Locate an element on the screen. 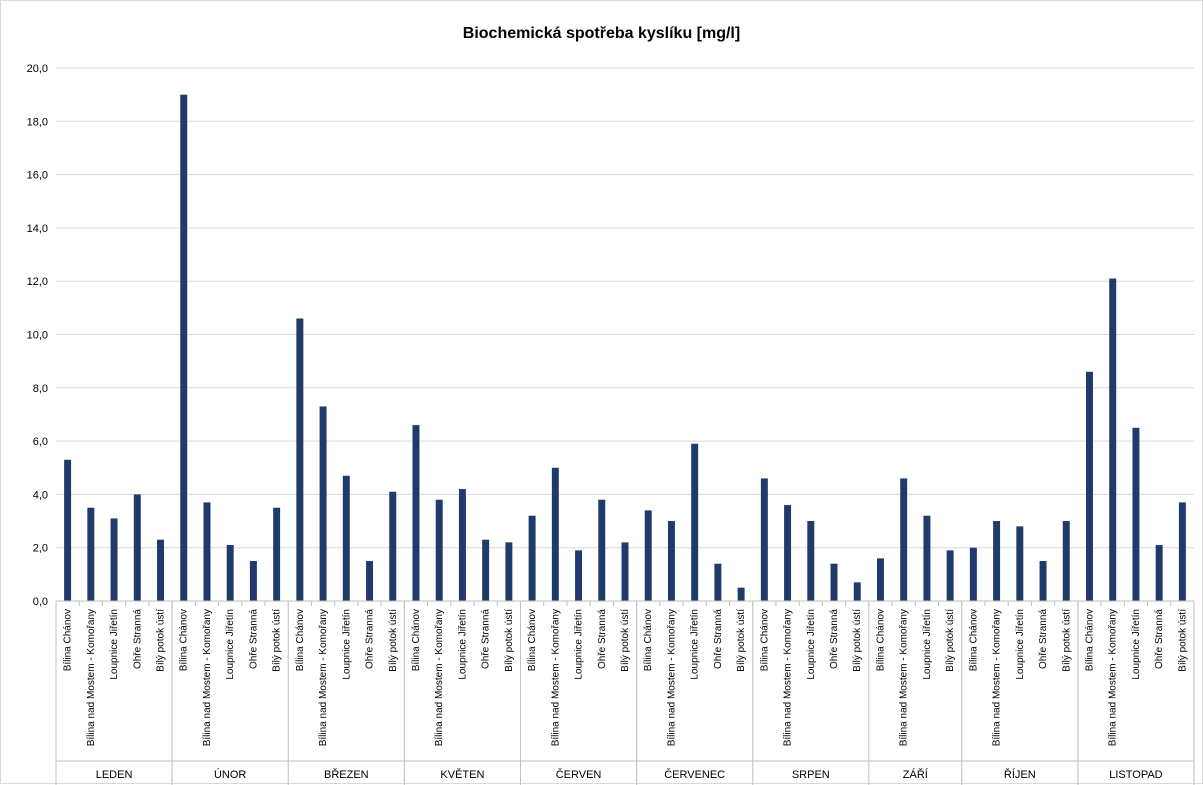 The height and width of the screenshot is (785, 1203). y-tick-label: 4,0 is located at coordinates (40, 495).